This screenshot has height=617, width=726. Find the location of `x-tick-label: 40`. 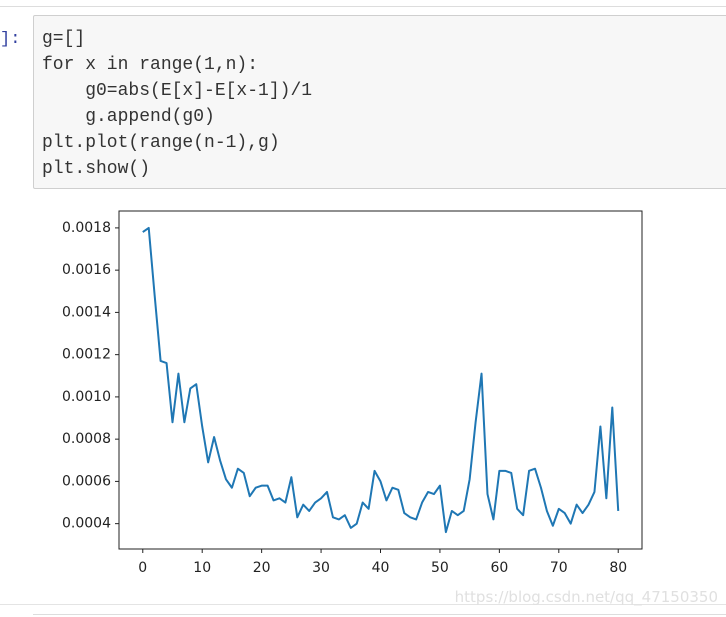

x-tick-label: 40 is located at coordinates (381, 568).